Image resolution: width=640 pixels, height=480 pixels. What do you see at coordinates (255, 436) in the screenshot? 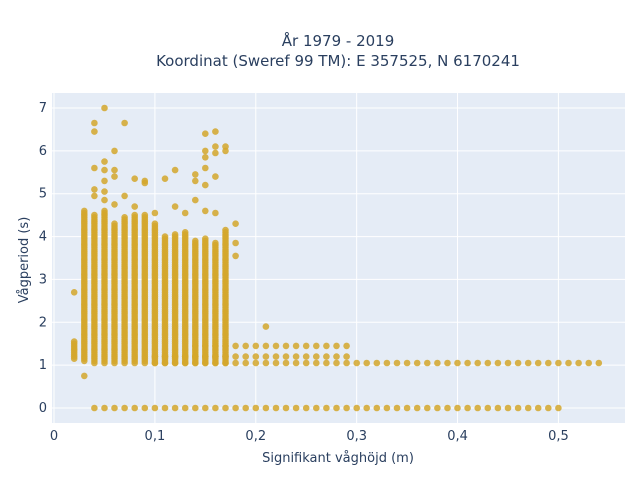
I see `x-tick-label: 0,2` at bounding box center [255, 436].